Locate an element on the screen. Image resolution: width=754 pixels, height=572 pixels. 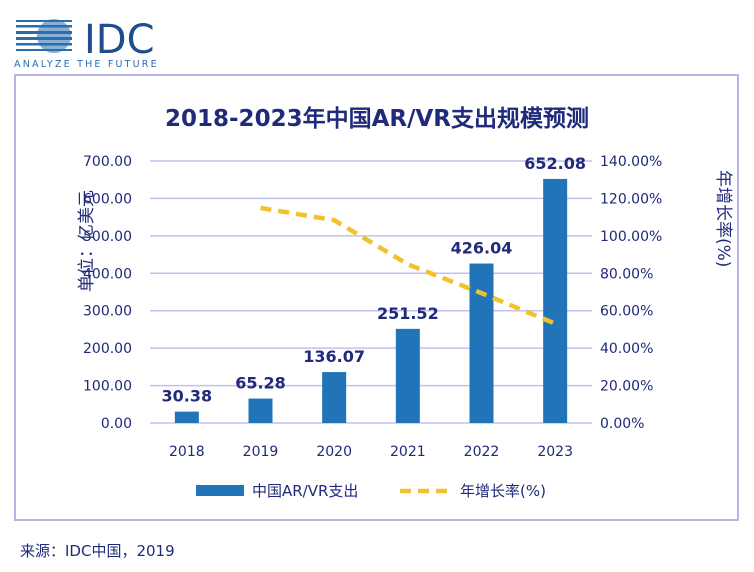
bar-2023 is located at coordinates (555, 300).